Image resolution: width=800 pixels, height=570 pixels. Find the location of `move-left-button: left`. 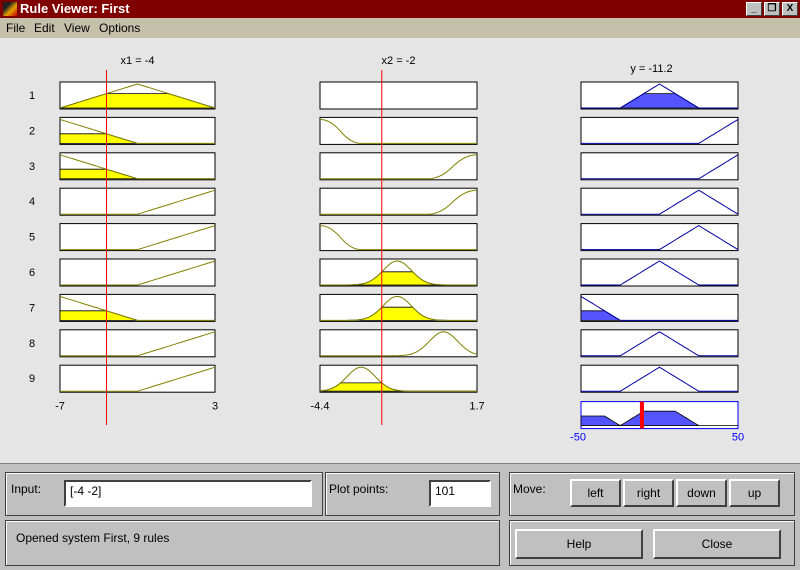

move-left-button: left is located at coordinates (595, 493).